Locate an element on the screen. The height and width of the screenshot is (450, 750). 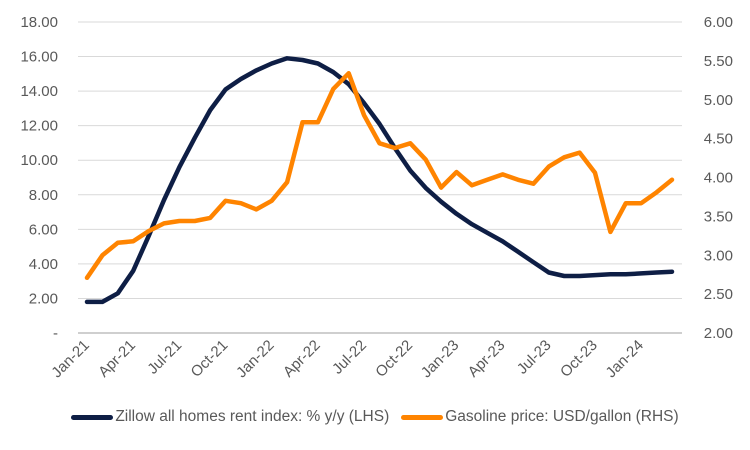
left-tick-label: 8.00 is located at coordinates (43, 195).